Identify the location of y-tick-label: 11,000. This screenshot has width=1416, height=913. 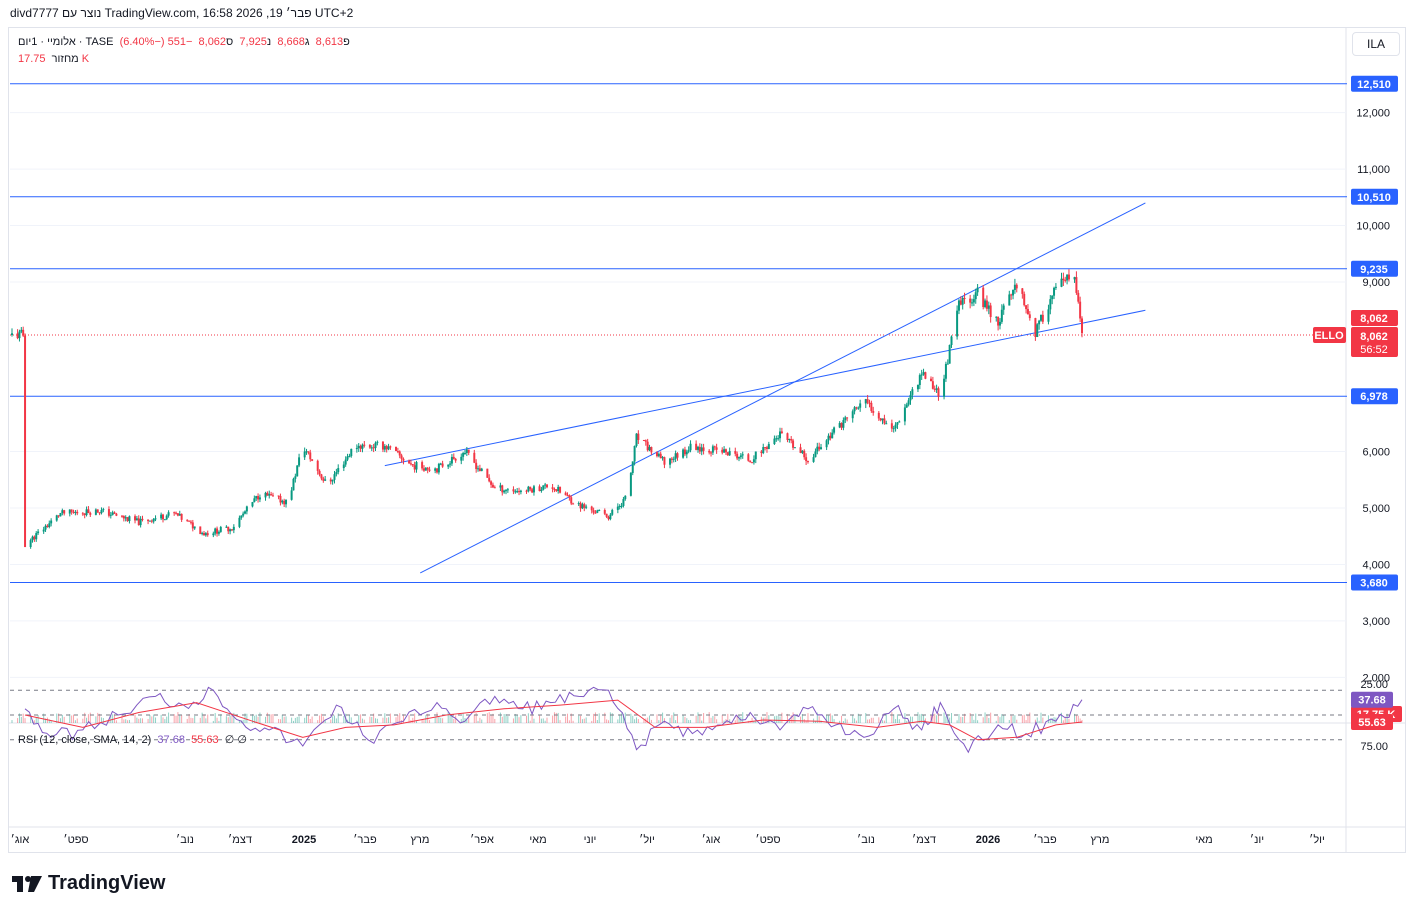
(1373, 170).